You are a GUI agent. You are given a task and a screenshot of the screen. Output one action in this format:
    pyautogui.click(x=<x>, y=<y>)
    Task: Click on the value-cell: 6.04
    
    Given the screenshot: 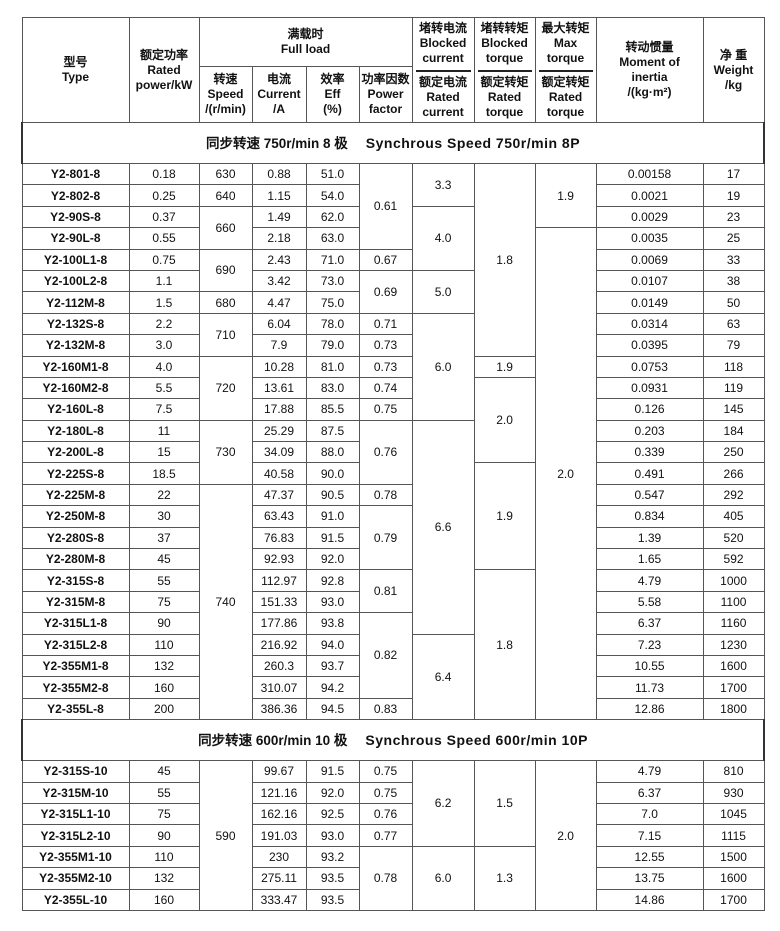 What is the action you would take?
    pyautogui.click(x=279, y=324)
    